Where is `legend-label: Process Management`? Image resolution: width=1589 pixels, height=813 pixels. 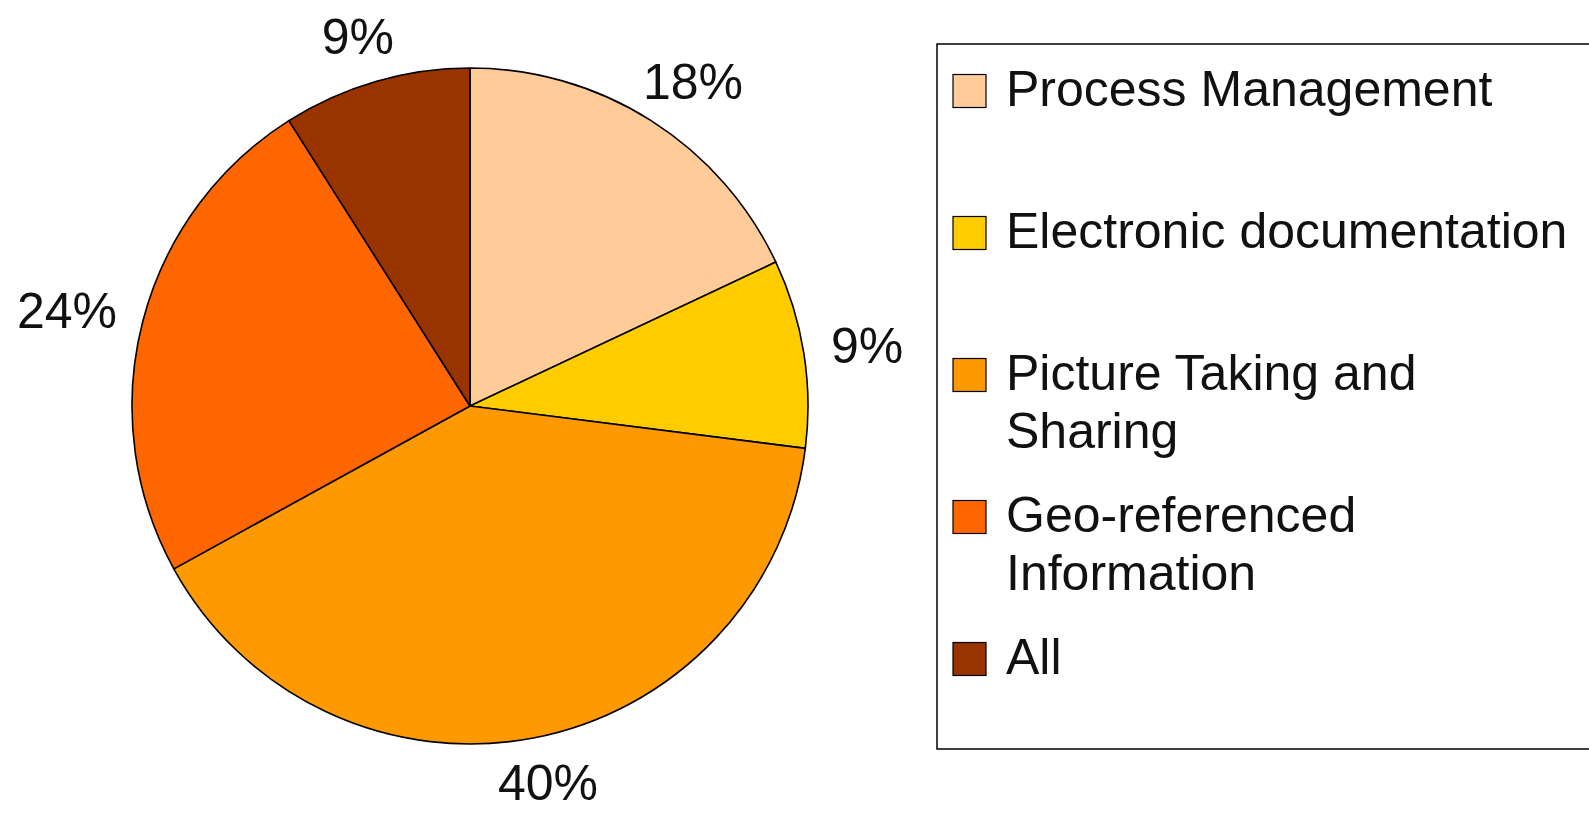
legend-label: Process Management is located at coordinates (1249, 89).